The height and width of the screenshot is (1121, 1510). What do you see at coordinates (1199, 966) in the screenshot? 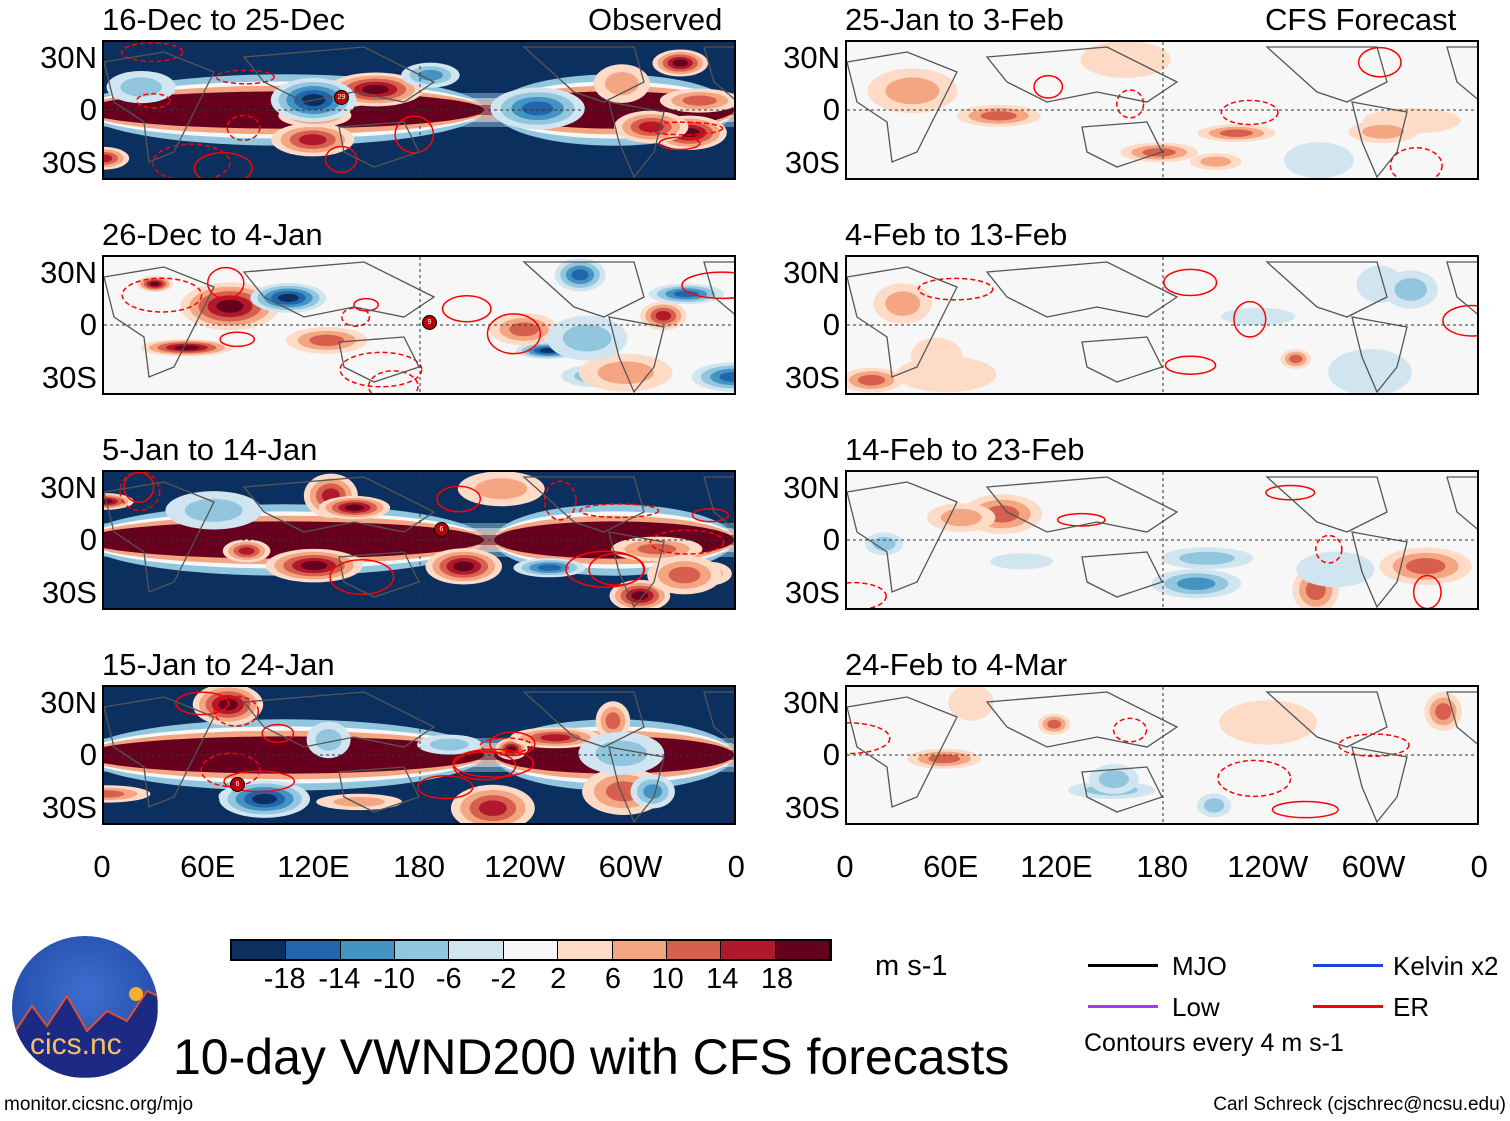
I see `legend-mjo: MJO` at bounding box center [1199, 966].